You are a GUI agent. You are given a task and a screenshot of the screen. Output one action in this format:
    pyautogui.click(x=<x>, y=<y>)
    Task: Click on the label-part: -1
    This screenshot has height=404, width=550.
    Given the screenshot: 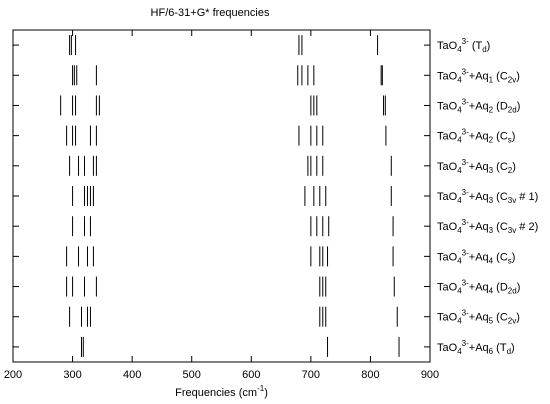 What is the action you would take?
    pyautogui.click(x=261, y=388)
    